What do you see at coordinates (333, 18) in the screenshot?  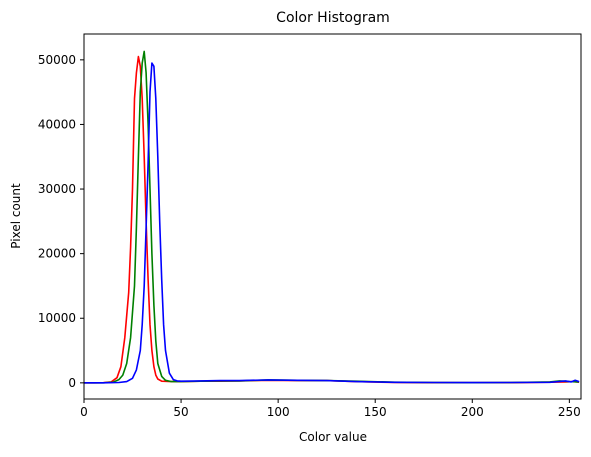 I see `chart-title: Color Histogram` at bounding box center [333, 18].